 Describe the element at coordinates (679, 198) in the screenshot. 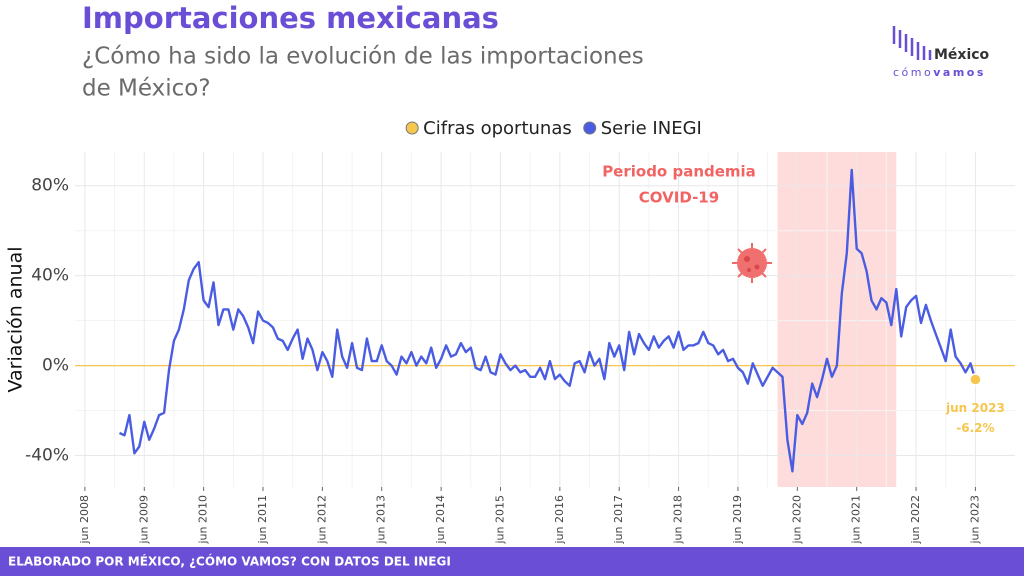

I see `highlight-label: COVID-19` at that location.